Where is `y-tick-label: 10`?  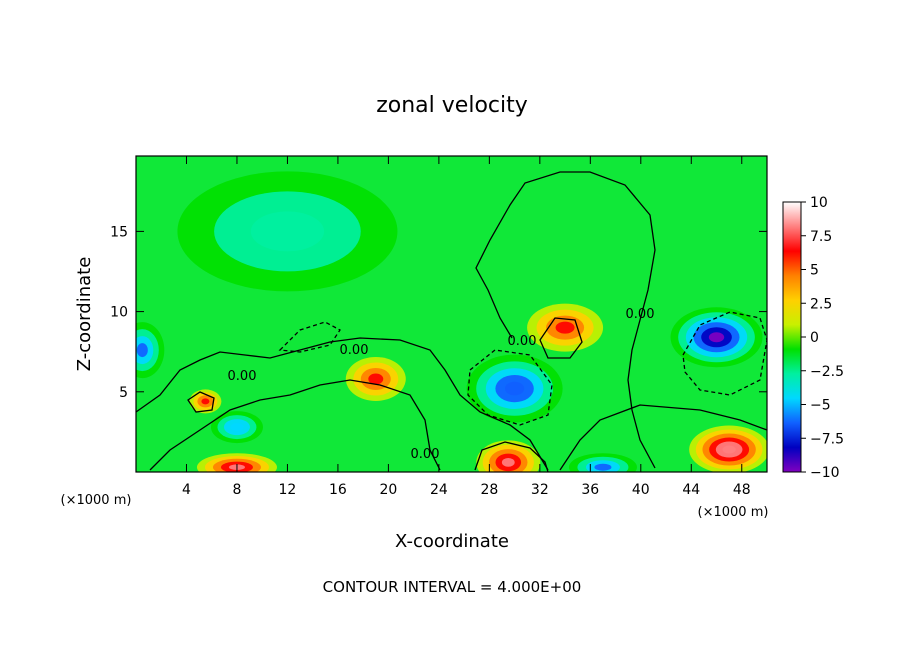 y-tick-label: 10 is located at coordinates (119, 313).